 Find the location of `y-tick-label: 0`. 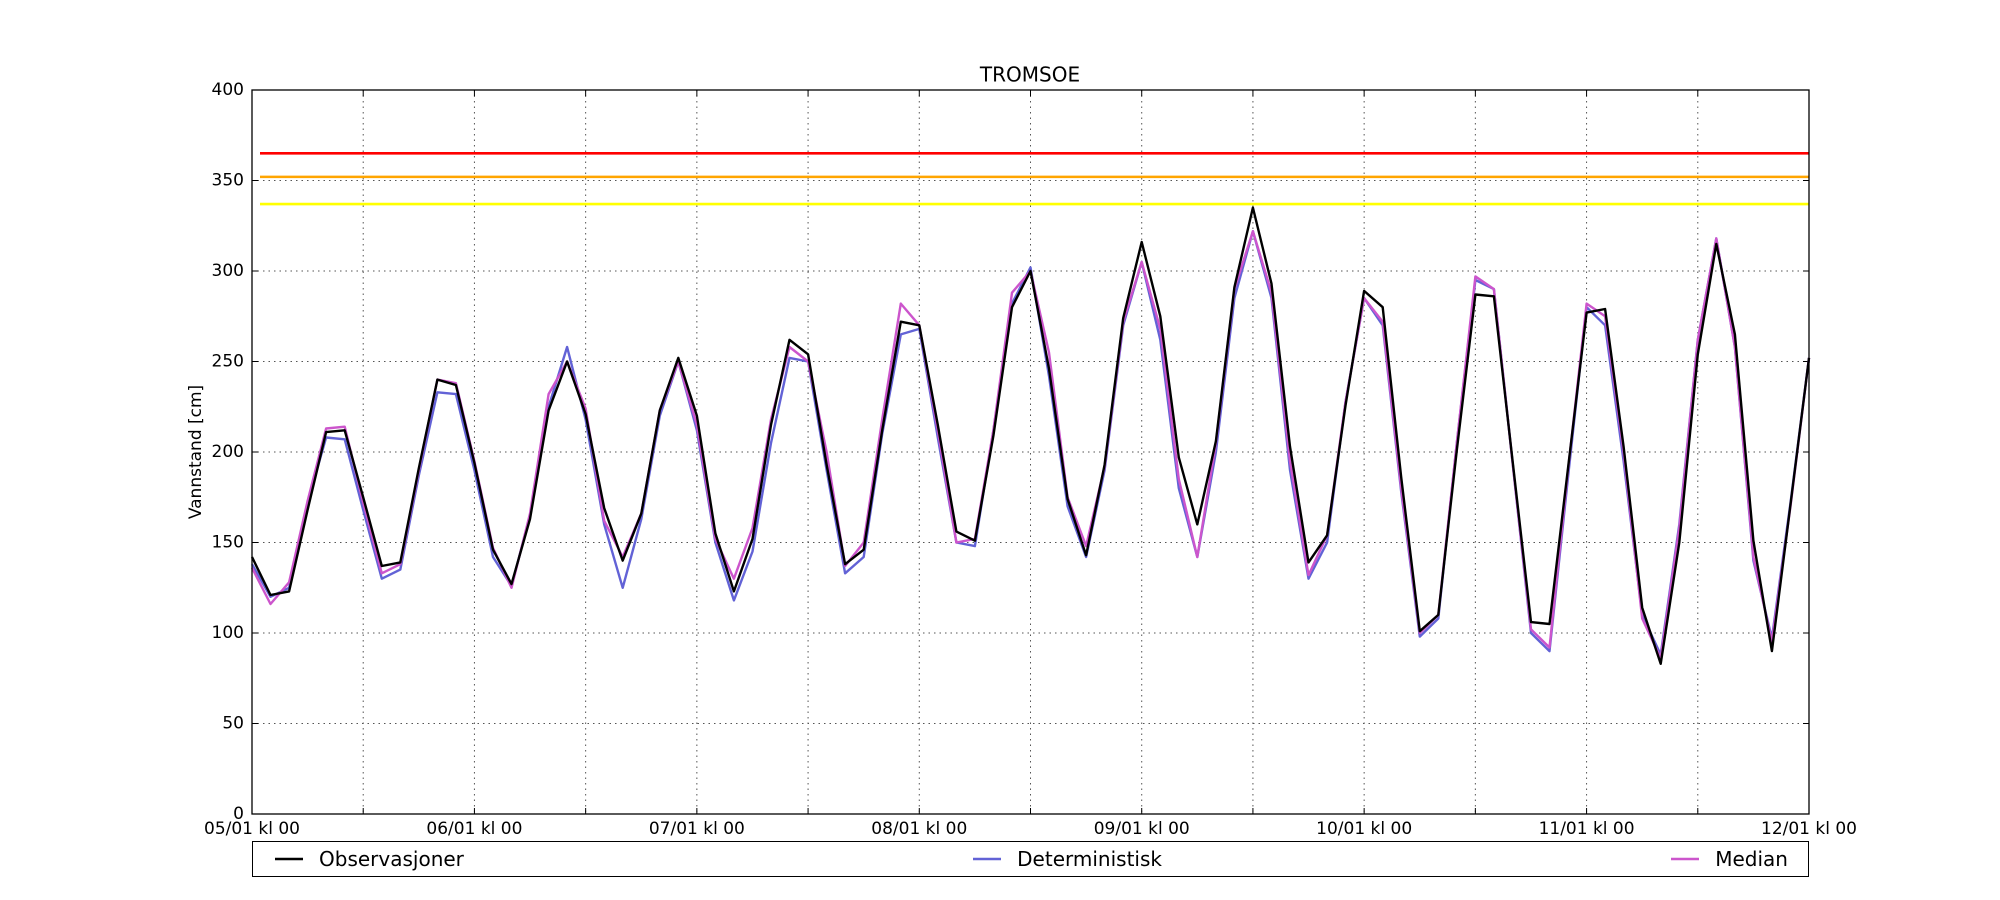

y-tick-label: 0 is located at coordinates (238, 814).